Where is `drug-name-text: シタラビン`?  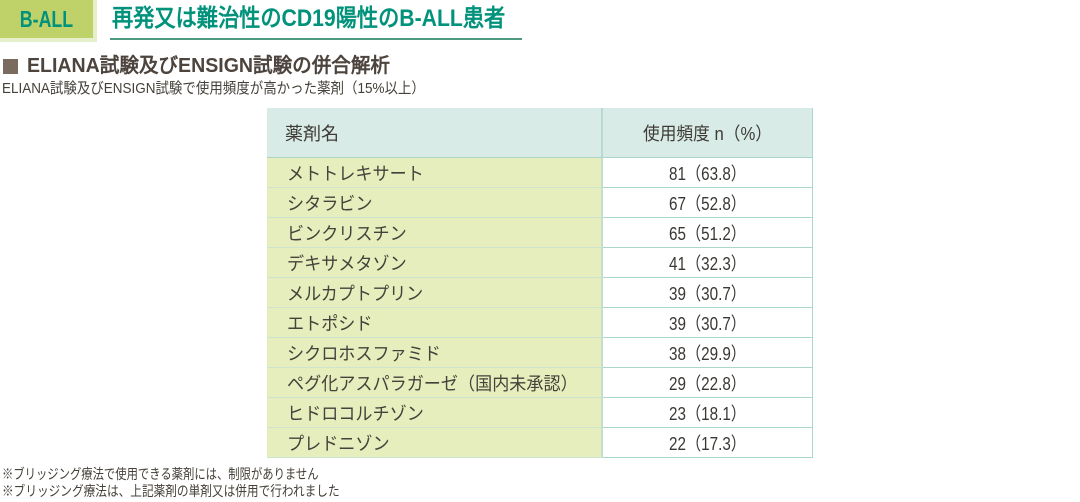
drug-name-text: シタラビン is located at coordinates (330, 203).